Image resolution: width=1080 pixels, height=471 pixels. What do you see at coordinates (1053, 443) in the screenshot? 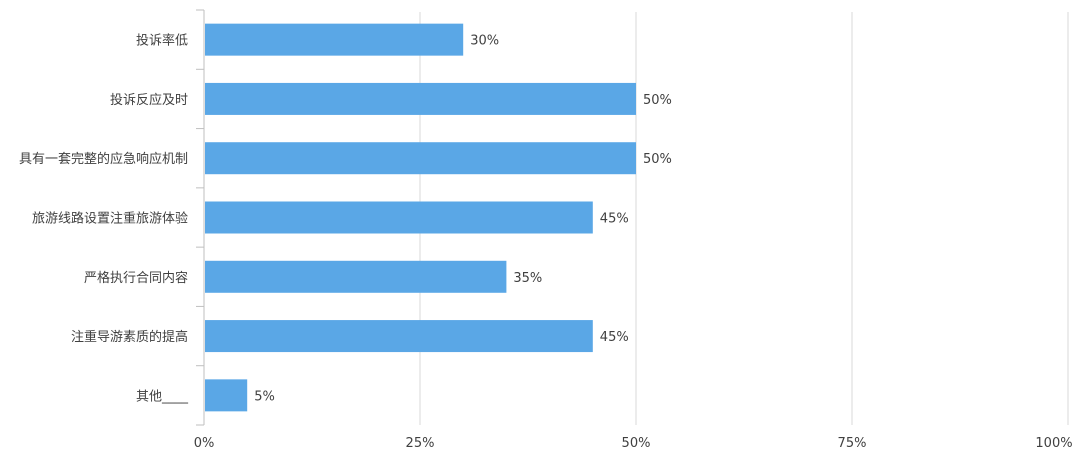
I see `x-tick-label: 100%` at bounding box center [1053, 443].